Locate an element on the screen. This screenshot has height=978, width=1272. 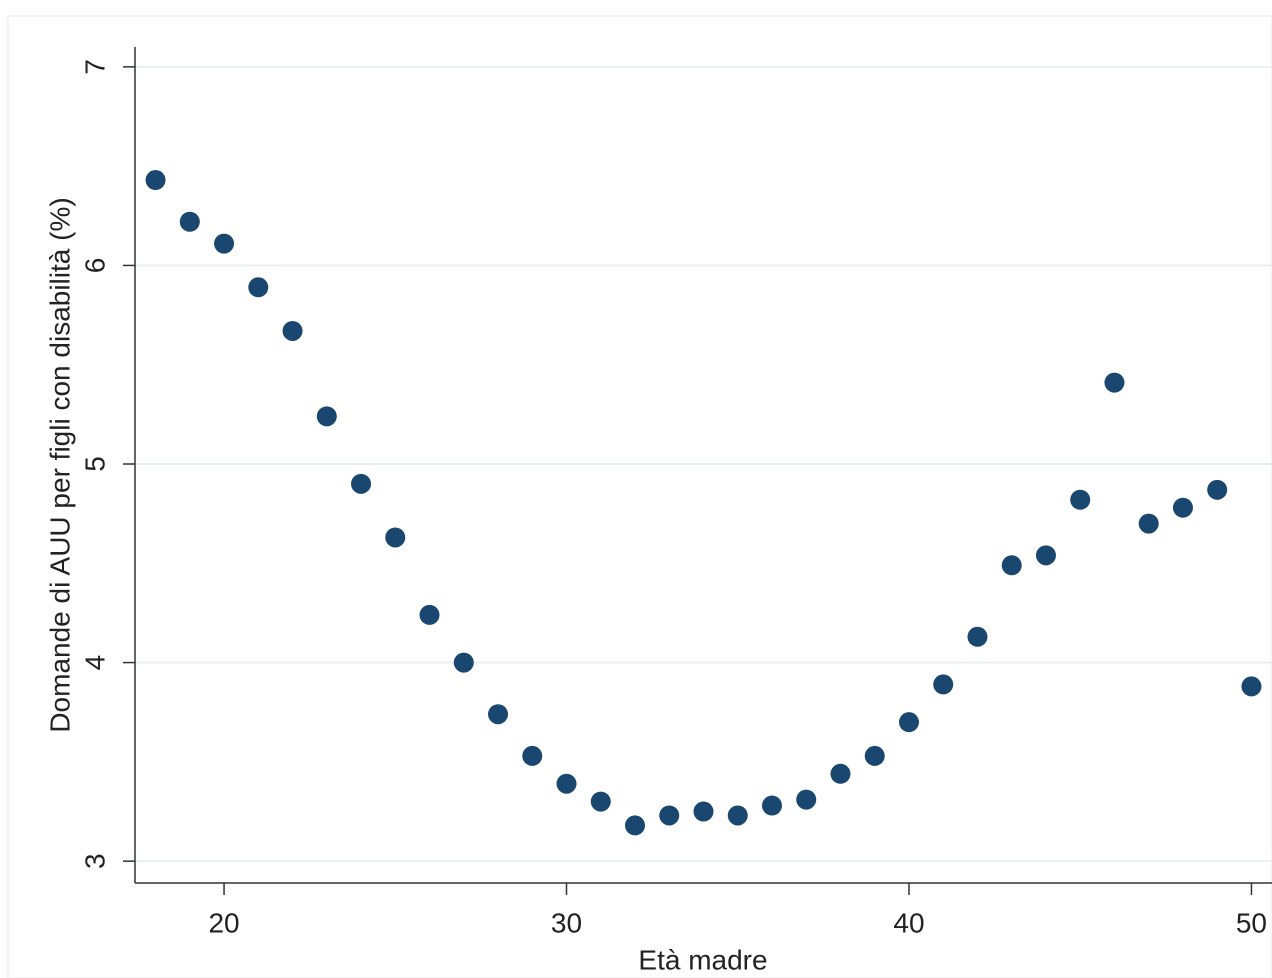
x-tick-label: 40 is located at coordinates (908, 922).